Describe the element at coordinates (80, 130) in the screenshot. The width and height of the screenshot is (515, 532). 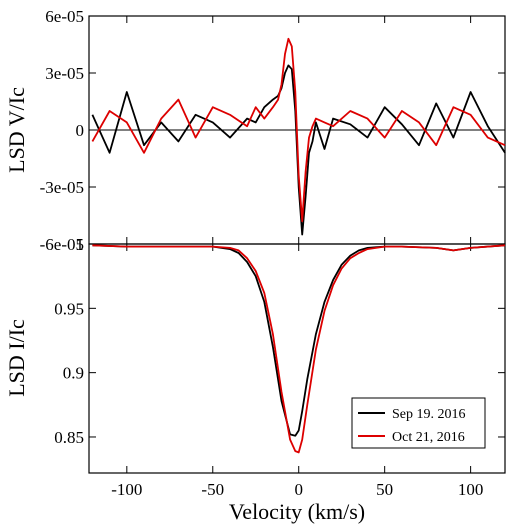
I see `top-y-tick-label: 0` at that location.